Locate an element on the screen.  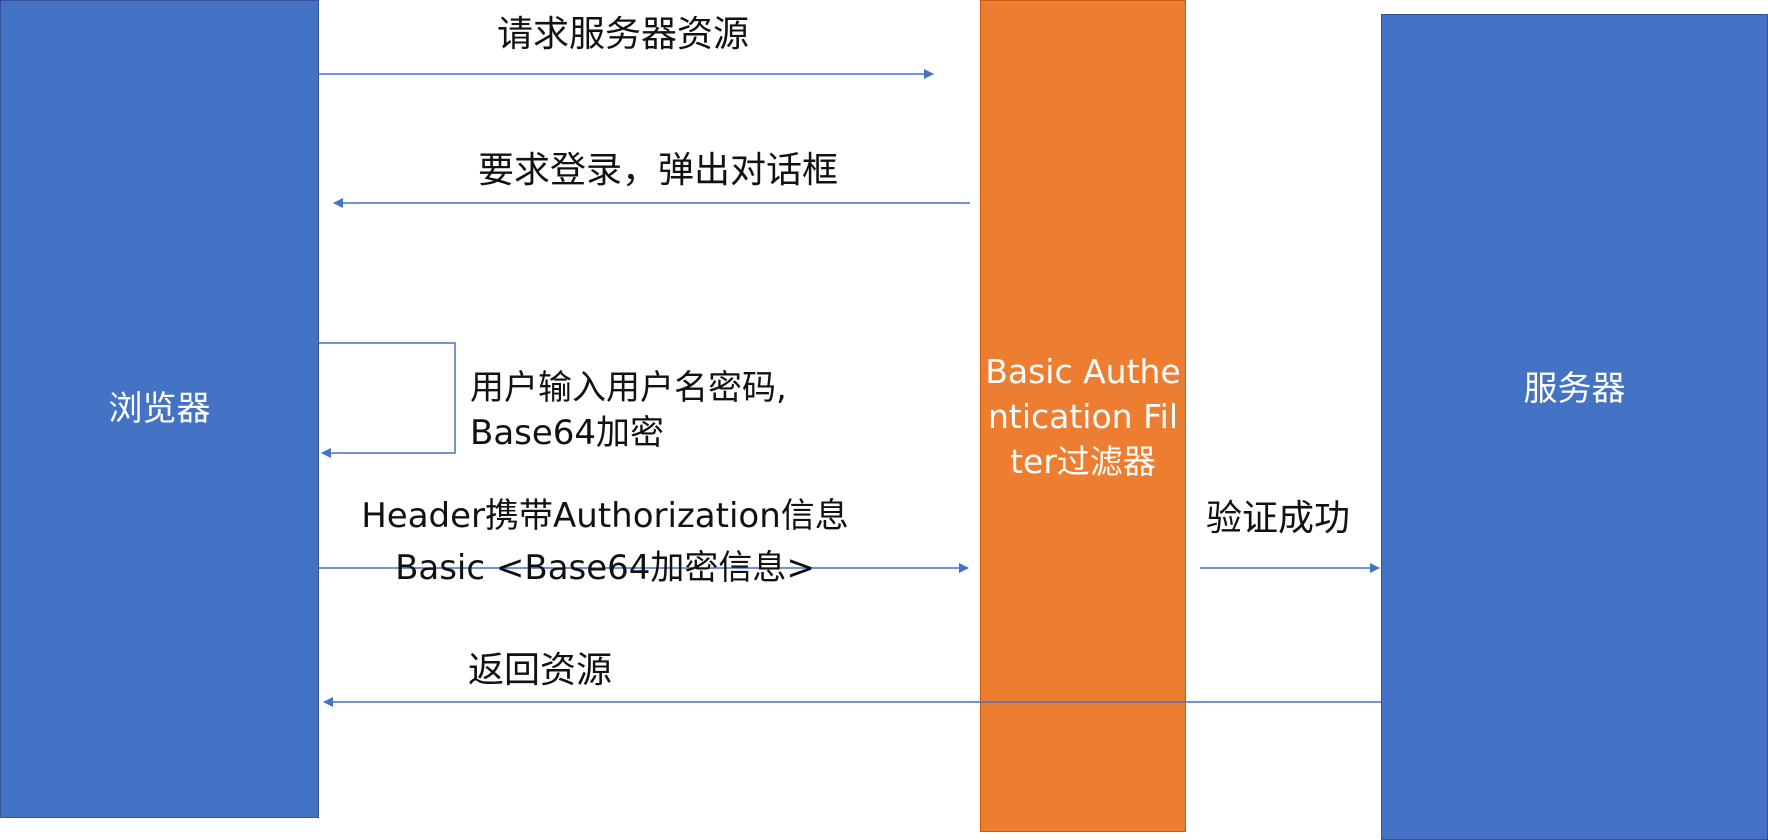
label-verify-success: 验证成功 is located at coordinates (1278, 518).